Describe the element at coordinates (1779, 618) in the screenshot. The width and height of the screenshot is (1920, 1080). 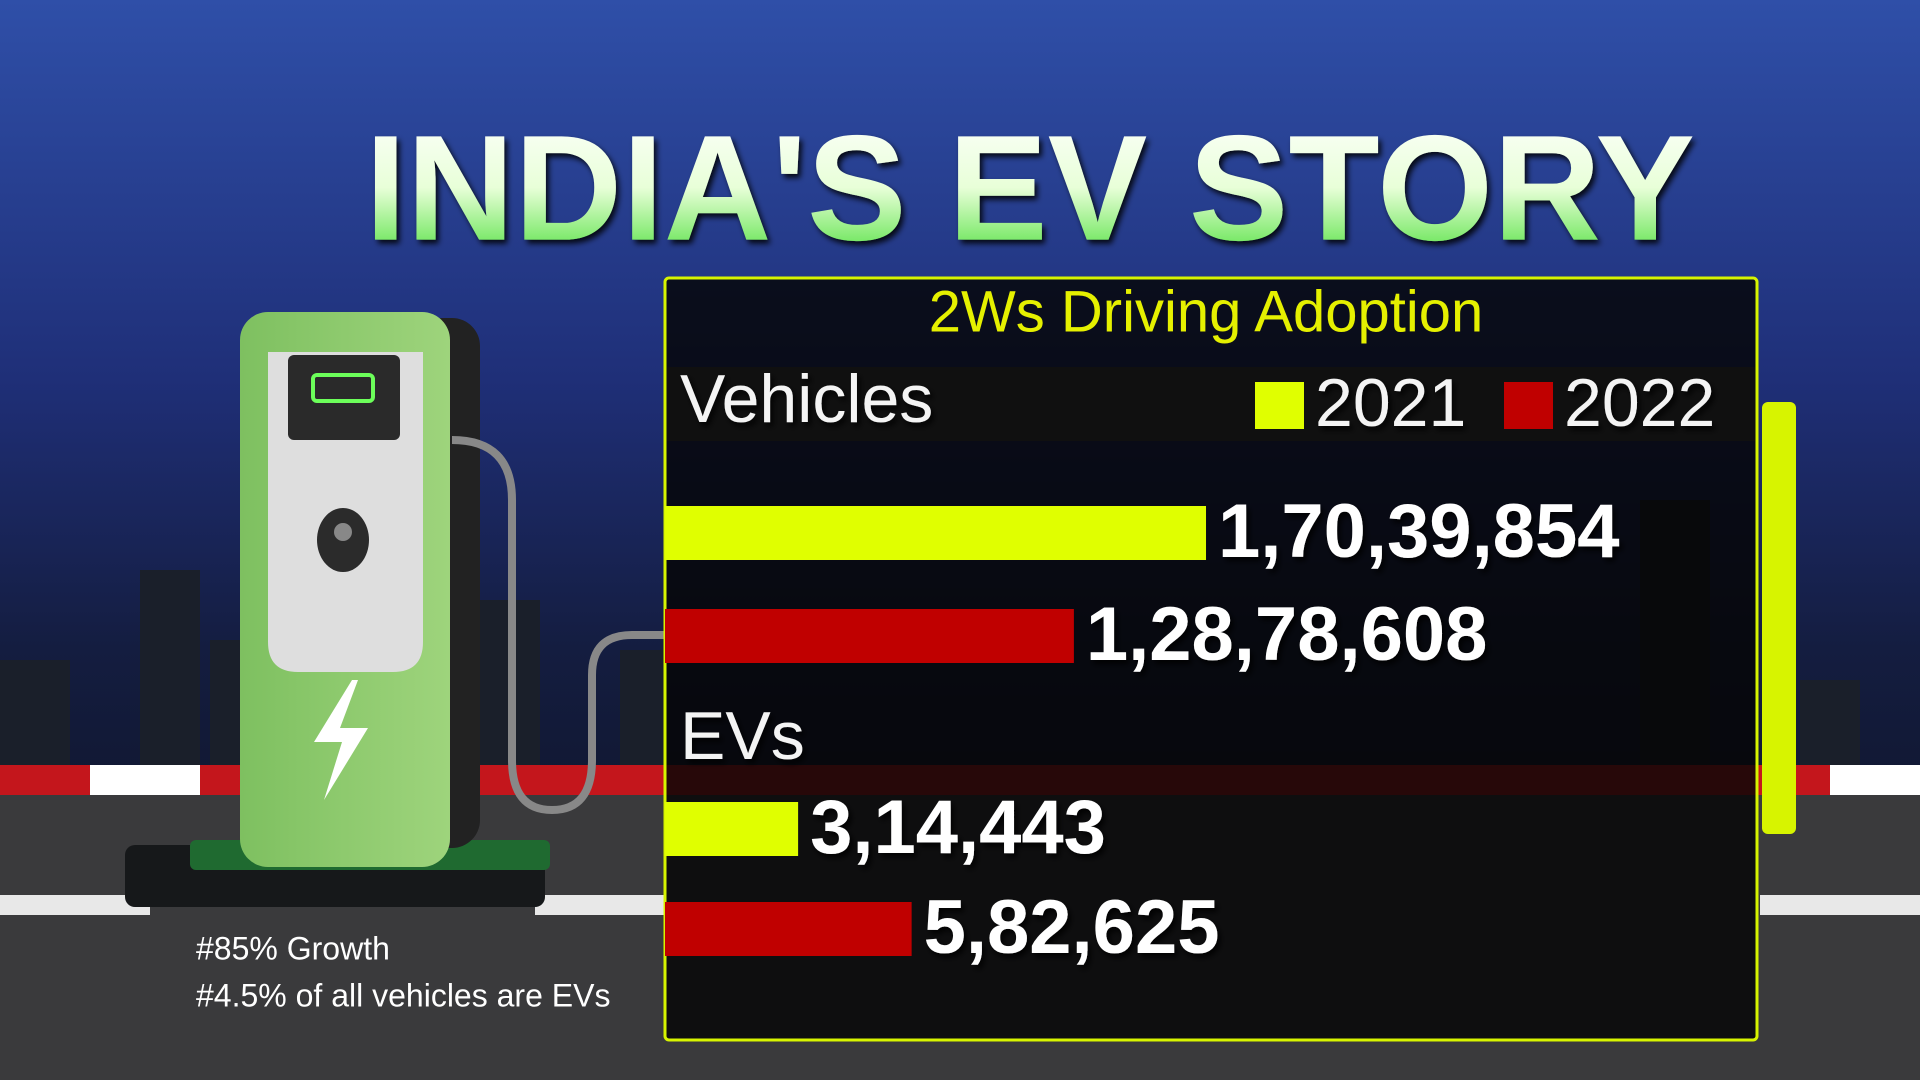
I see `side-accent` at that location.